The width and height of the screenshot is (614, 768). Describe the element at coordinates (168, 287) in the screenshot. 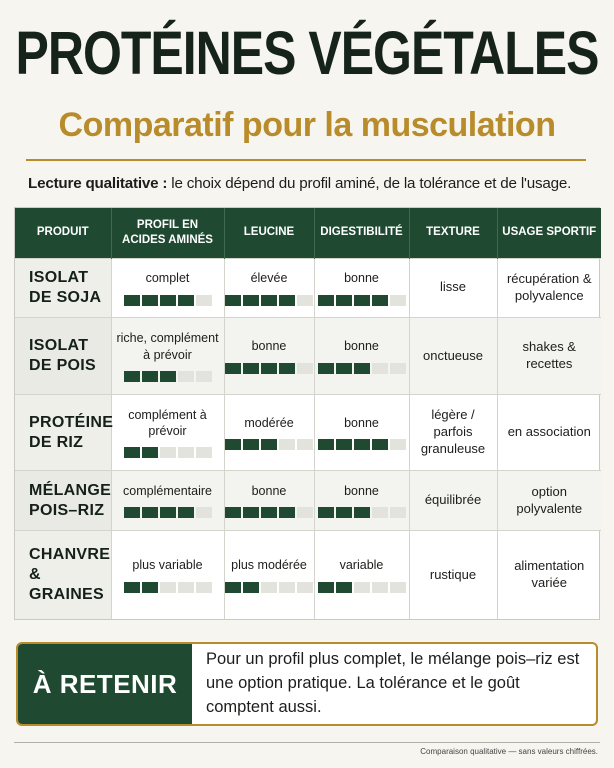

I see `amino-cell: complet` at that location.